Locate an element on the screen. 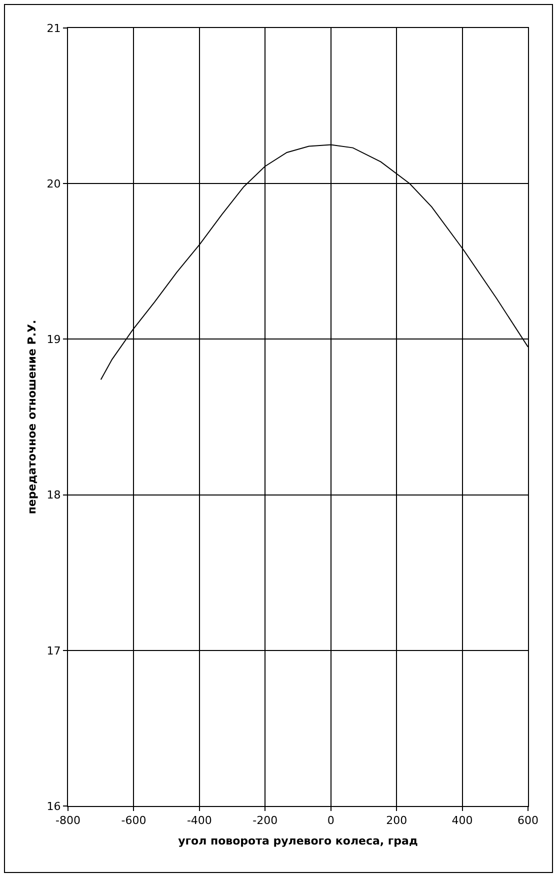  y-tick-label: 19 is located at coordinates (53, 339).